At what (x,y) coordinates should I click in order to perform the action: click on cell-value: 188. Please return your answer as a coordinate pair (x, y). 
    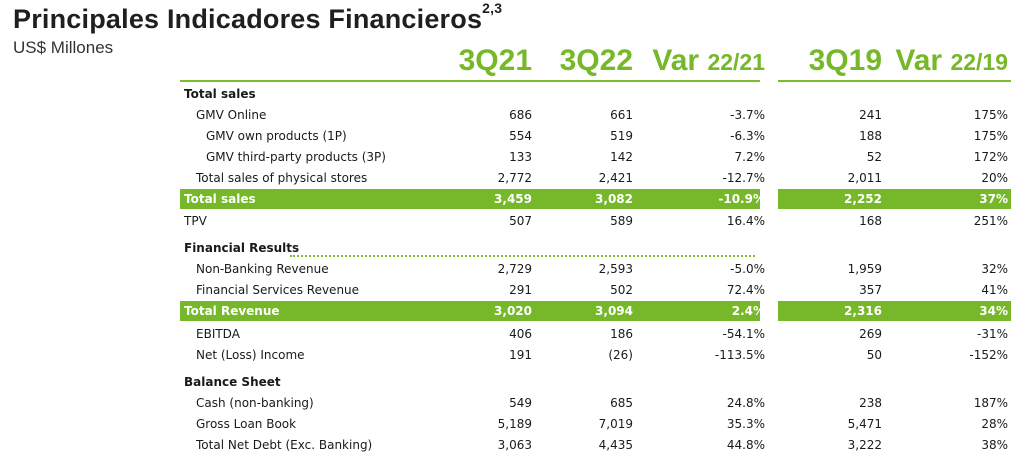
    Looking at the image, I should click on (870, 136).